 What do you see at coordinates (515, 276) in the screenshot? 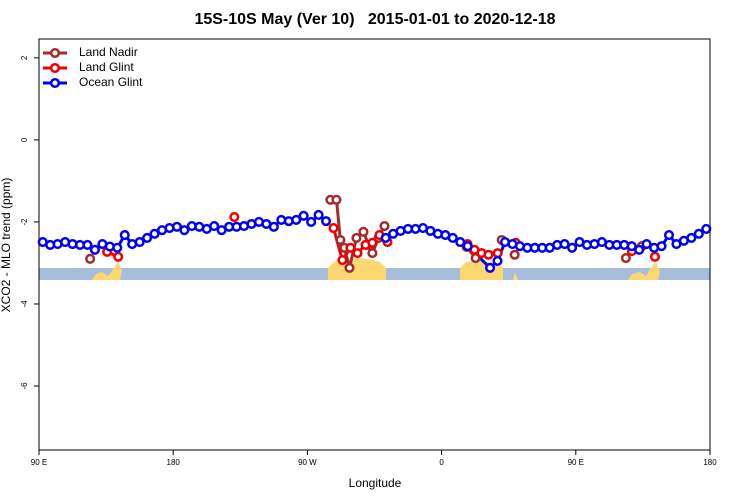
I see `land-madagascar` at bounding box center [515, 276].